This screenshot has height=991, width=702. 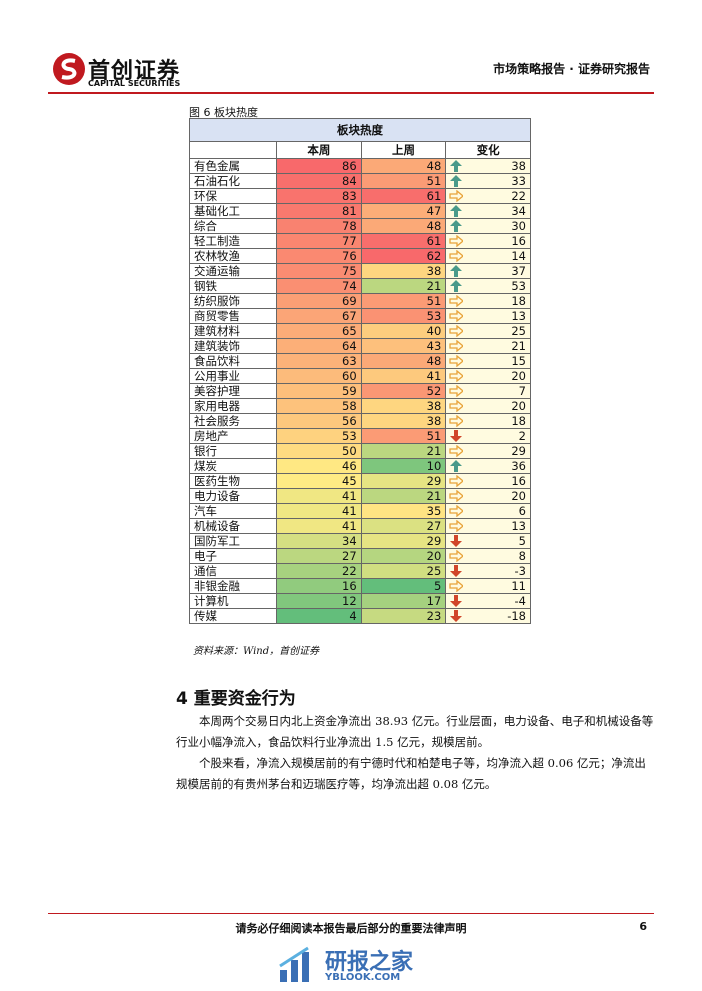 What do you see at coordinates (488, 376) in the screenshot?
I see `change-cell: 20` at bounding box center [488, 376].